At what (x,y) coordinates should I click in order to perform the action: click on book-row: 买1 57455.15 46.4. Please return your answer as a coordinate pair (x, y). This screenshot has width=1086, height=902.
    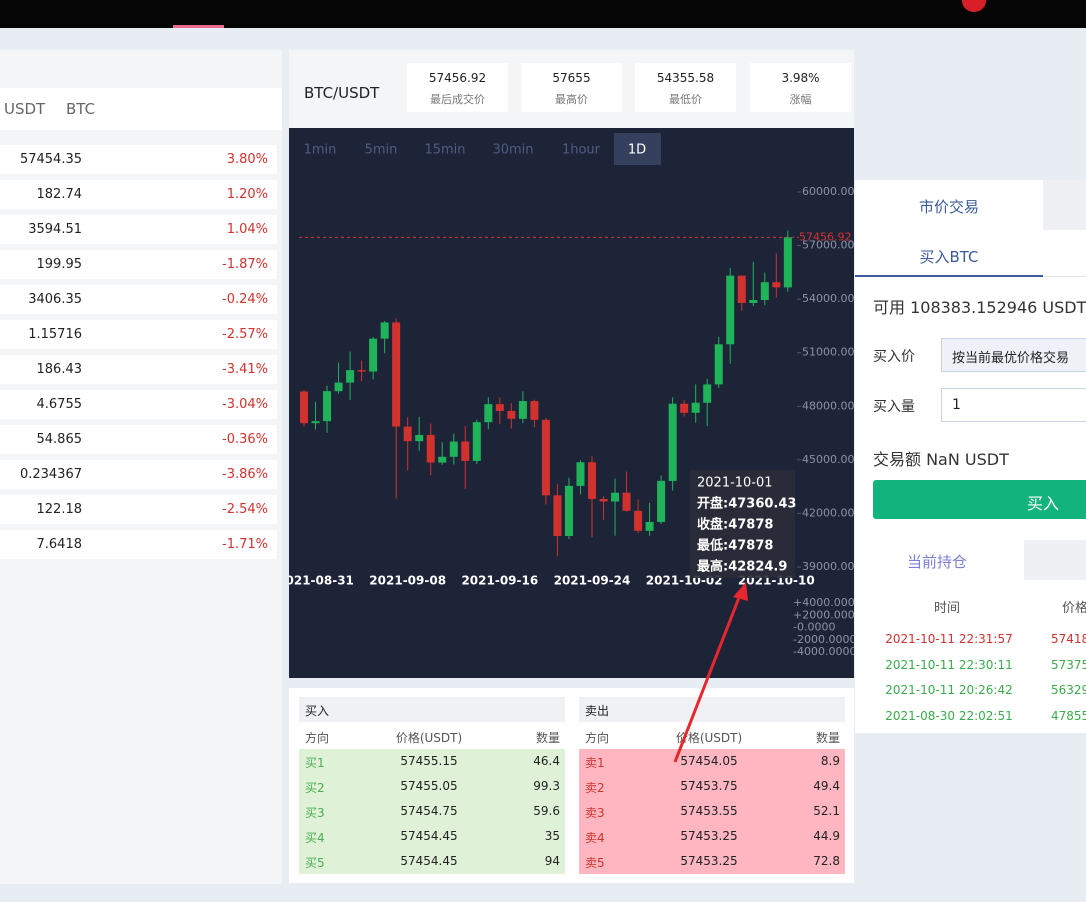
    Looking at the image, I should click on (432, 761).